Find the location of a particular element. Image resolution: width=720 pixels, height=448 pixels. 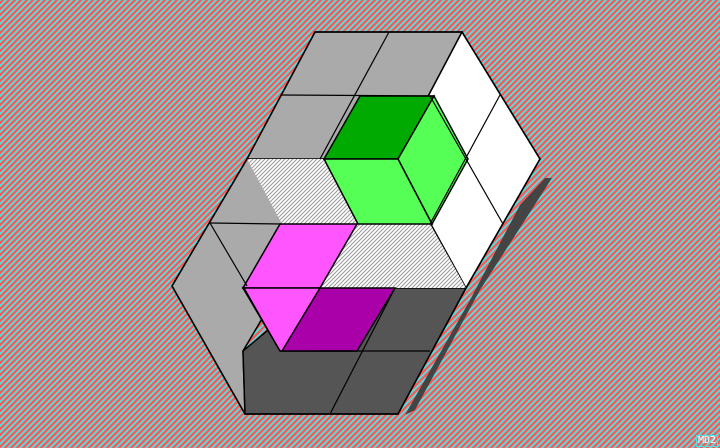

corner-label: MD2 is located at coordinates (706, 441).